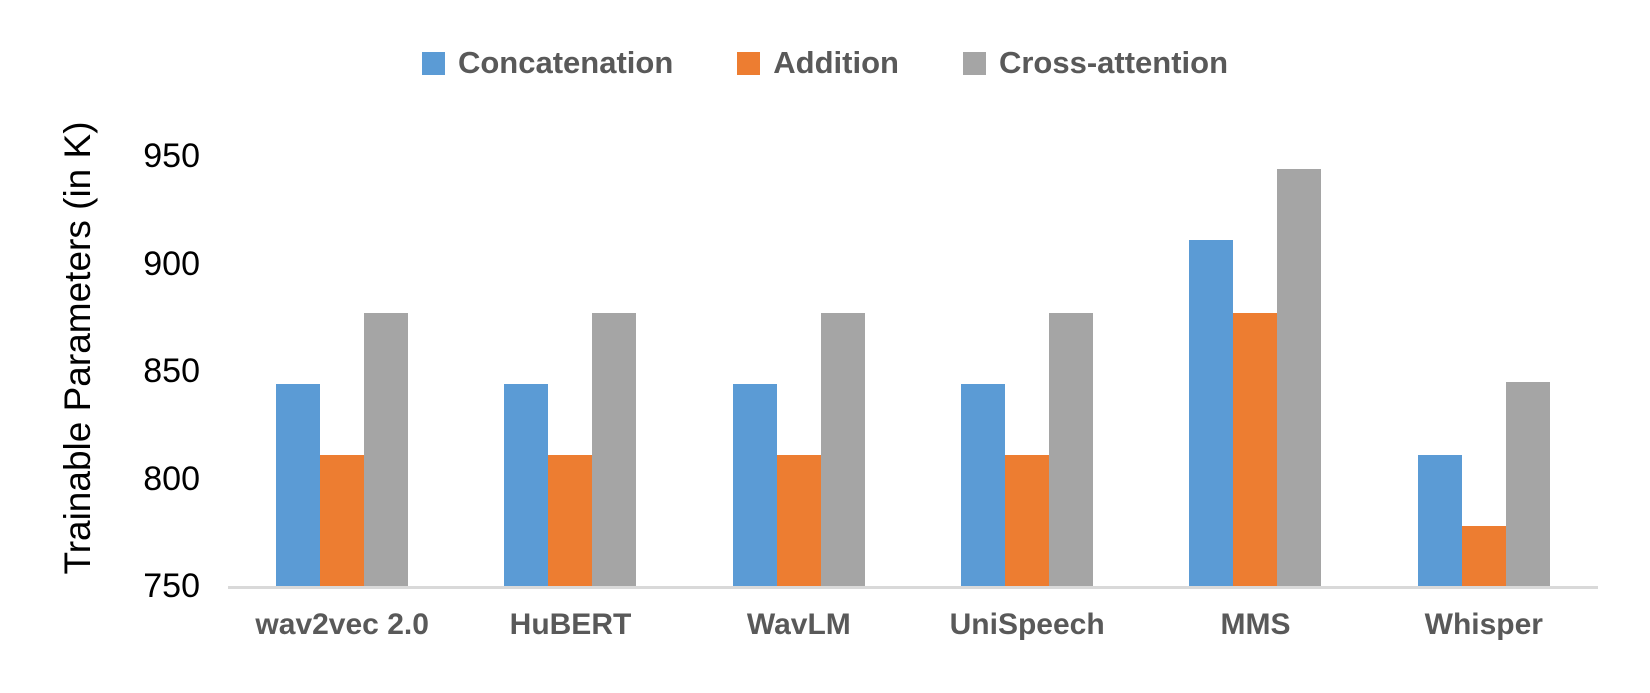 The height and width of the screenshot is (693, 1650). I want to click on y-tick-label: 750, so click(171, 586).